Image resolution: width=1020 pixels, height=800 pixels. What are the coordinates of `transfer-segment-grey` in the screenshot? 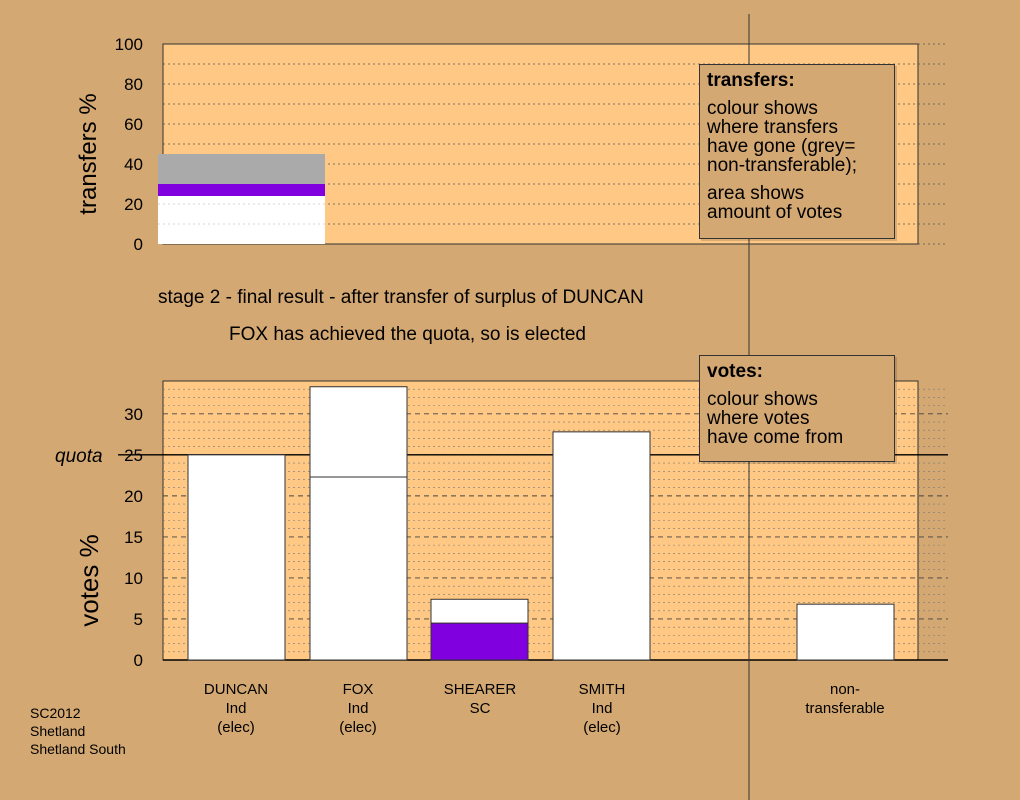 It's located at (241, 169).